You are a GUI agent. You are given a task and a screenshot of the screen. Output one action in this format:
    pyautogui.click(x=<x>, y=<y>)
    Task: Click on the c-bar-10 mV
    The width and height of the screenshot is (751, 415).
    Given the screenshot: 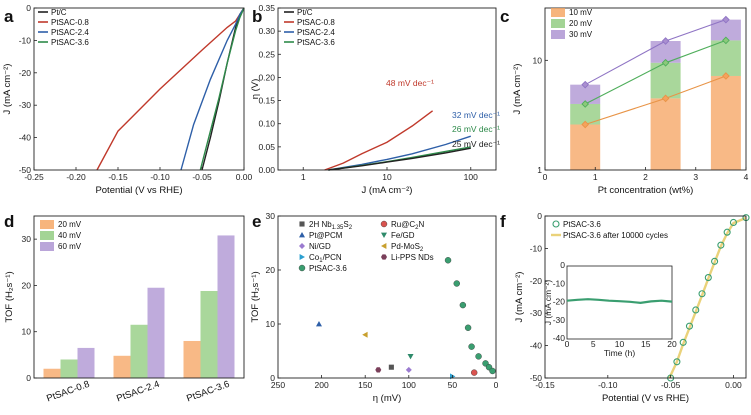 What is the action you would take?
    pyautogui.click(x=665, y=134)
    